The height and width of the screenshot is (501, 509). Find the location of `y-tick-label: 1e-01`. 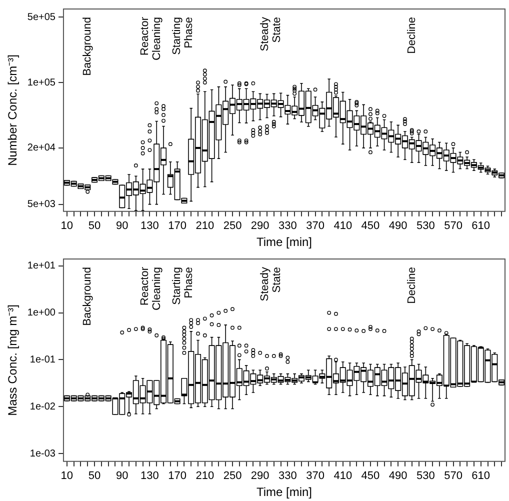

y-tick-label: 1e-01 is located at coordinates (43, 360).